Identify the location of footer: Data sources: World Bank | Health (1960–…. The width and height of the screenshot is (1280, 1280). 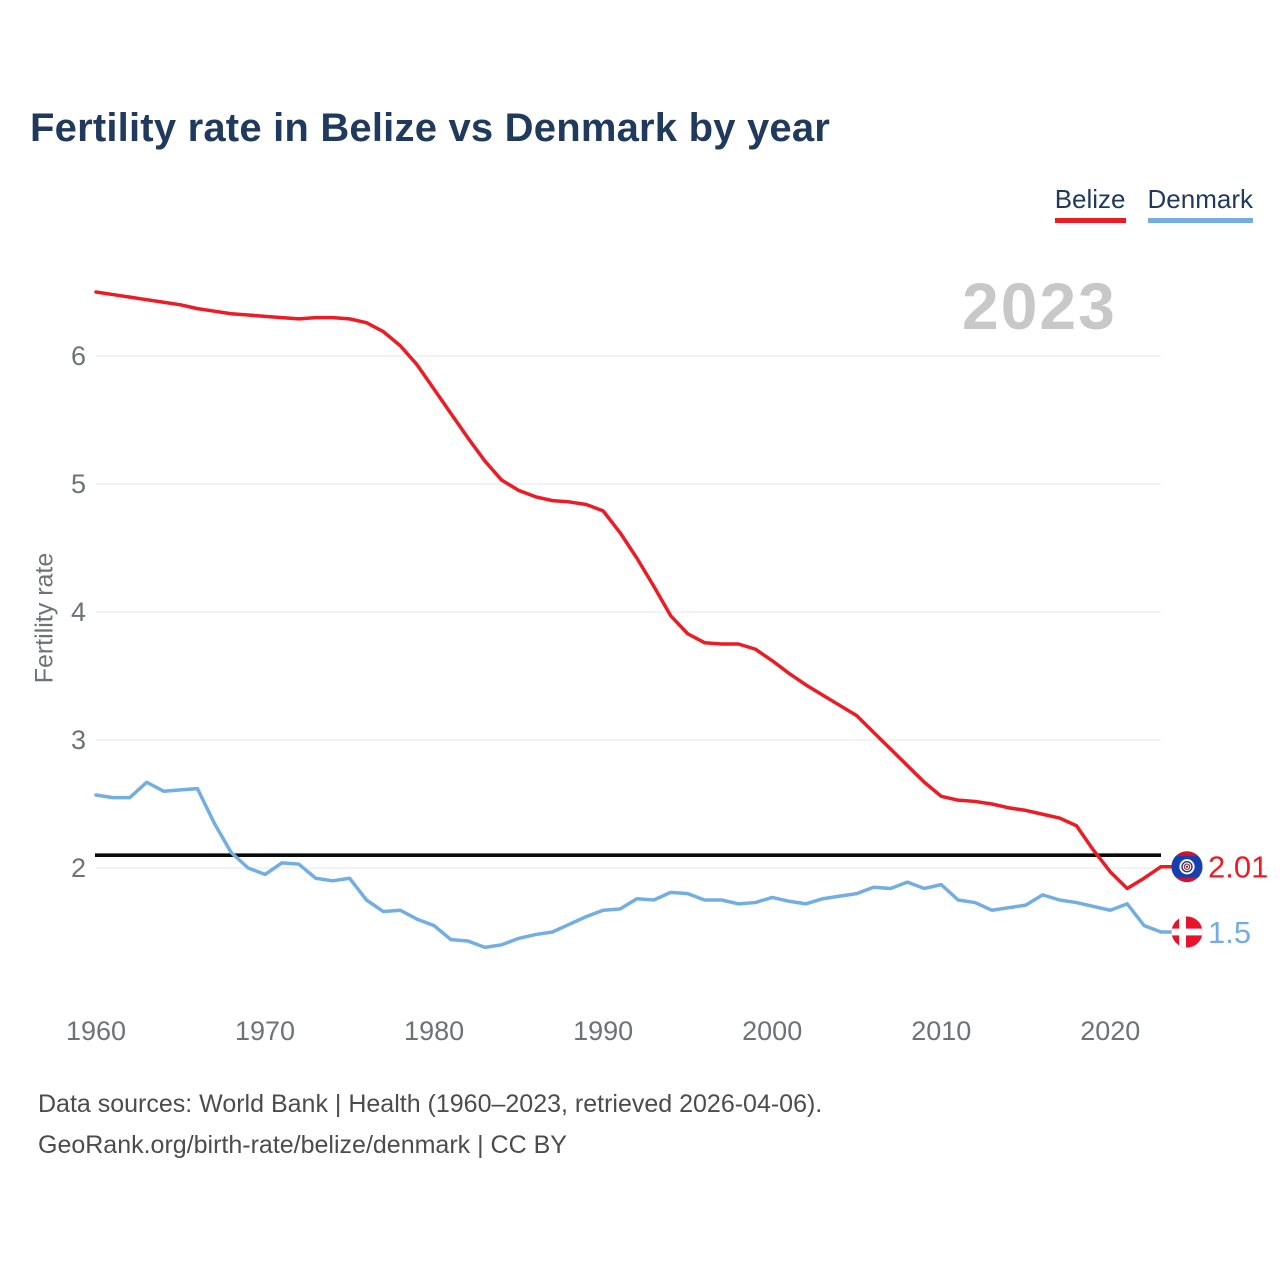
(430, 1125).